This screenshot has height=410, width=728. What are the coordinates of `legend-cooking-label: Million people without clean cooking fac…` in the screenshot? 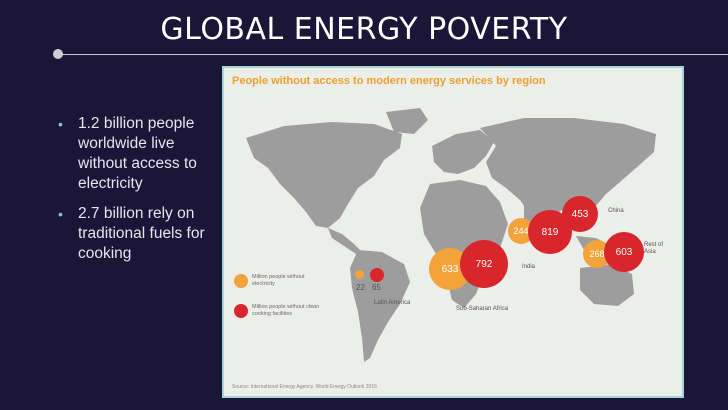 It's located at (286, 310).